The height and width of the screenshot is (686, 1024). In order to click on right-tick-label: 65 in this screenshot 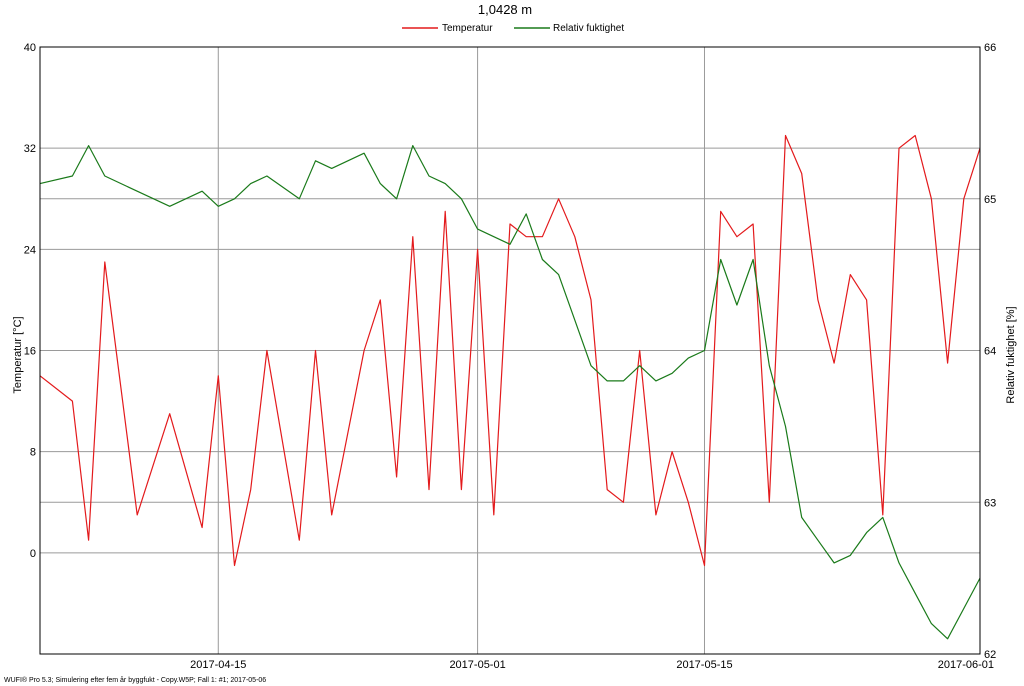, I will do `click(990, 200)`.